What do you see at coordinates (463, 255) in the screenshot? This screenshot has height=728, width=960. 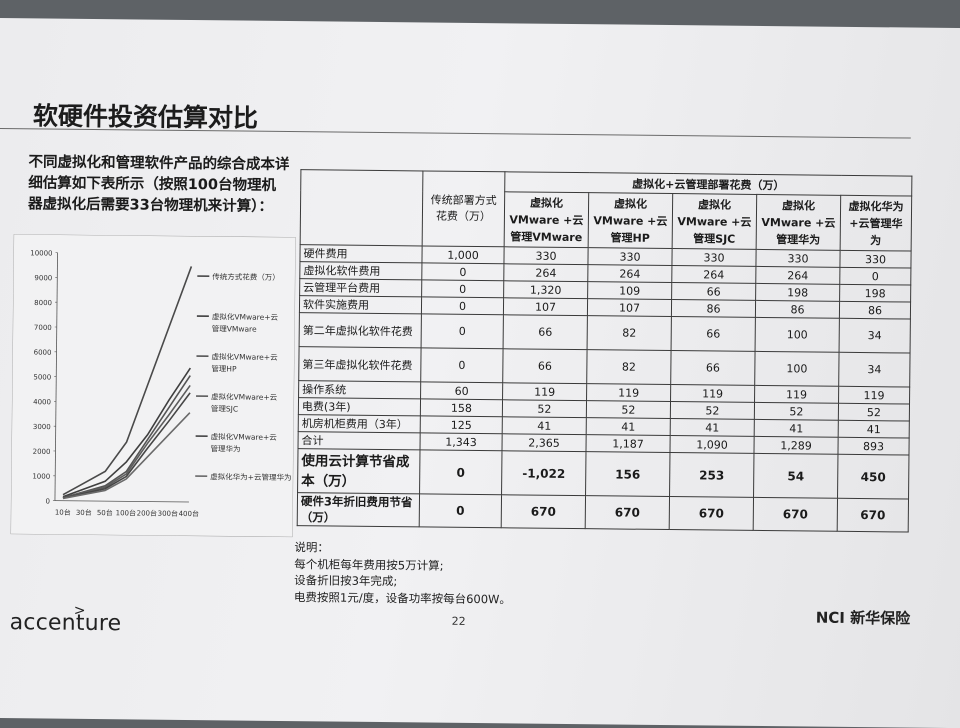 I see `table-cell: 1,000` at bounding box center [463, 255].